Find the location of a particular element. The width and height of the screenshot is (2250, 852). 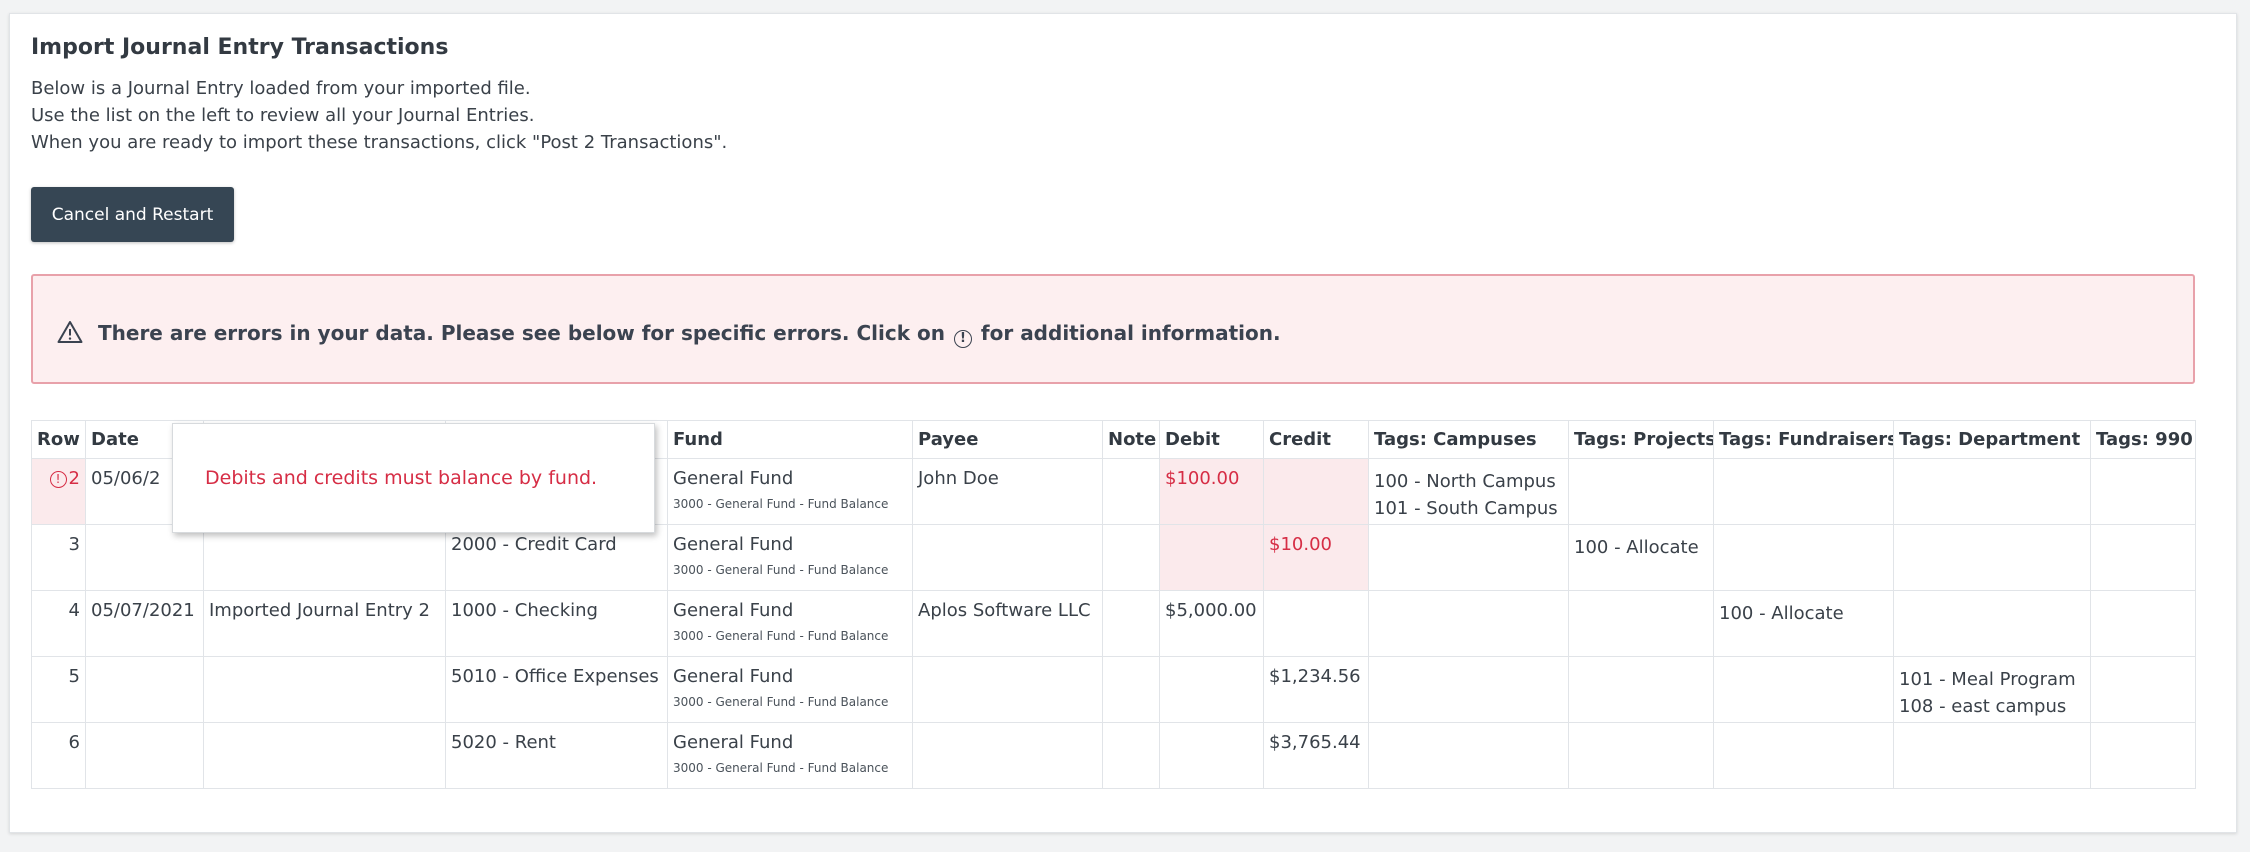

column-header-debit: Debit is located at coordinates (1211, 439).